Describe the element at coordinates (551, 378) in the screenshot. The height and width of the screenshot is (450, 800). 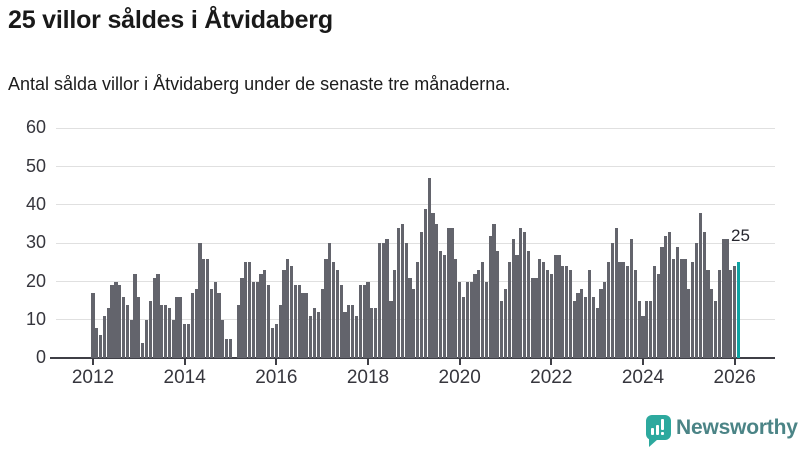
I see `x-axis-label: 2022` at that location.